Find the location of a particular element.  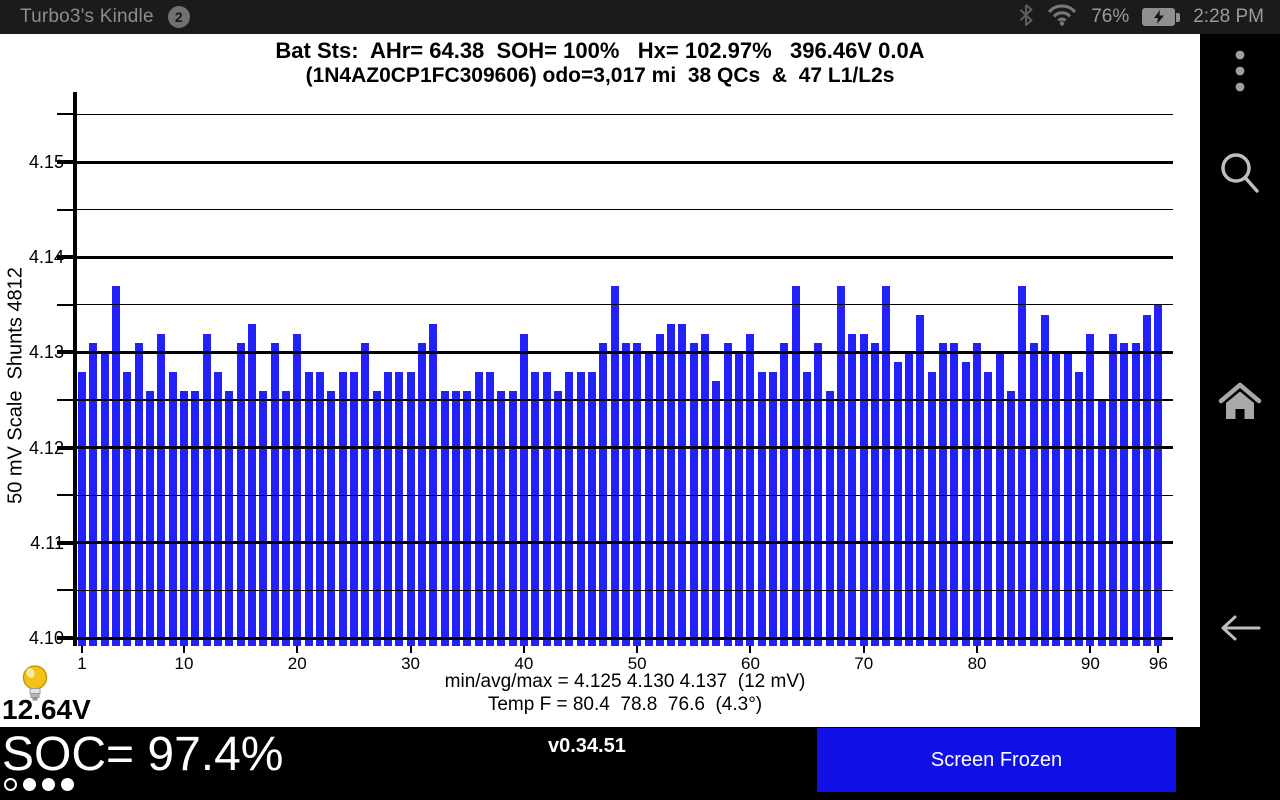

overflow-menu-icon is located at coordinates (1240, 72).